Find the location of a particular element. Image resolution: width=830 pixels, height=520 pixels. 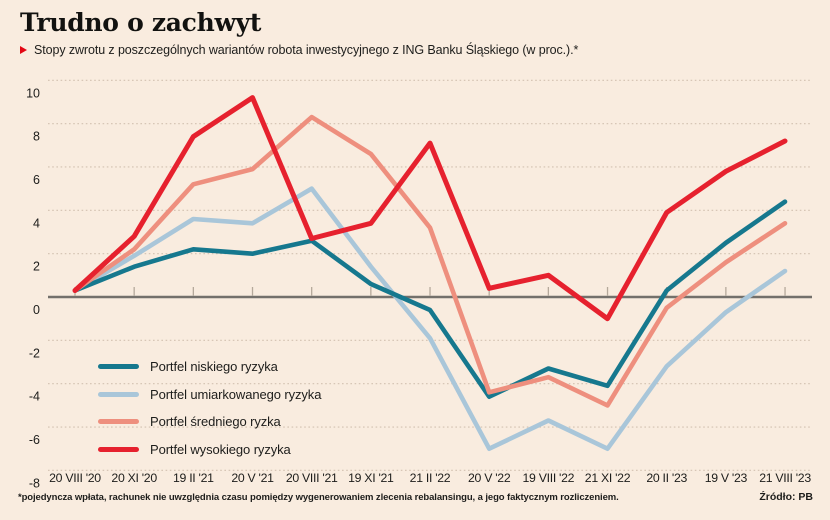

x-axis-label: 20 II '23 is located at coordinates (666, 478).